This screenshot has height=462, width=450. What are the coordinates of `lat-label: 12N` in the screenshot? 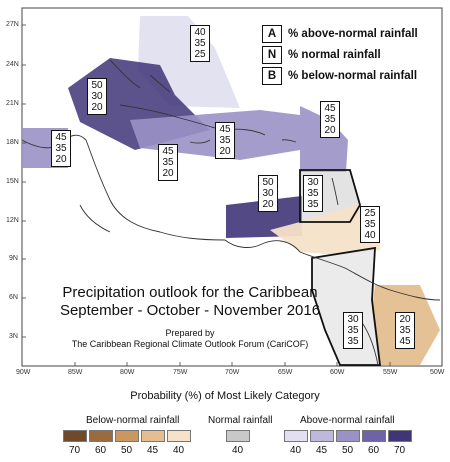 It's located at (12, 220).